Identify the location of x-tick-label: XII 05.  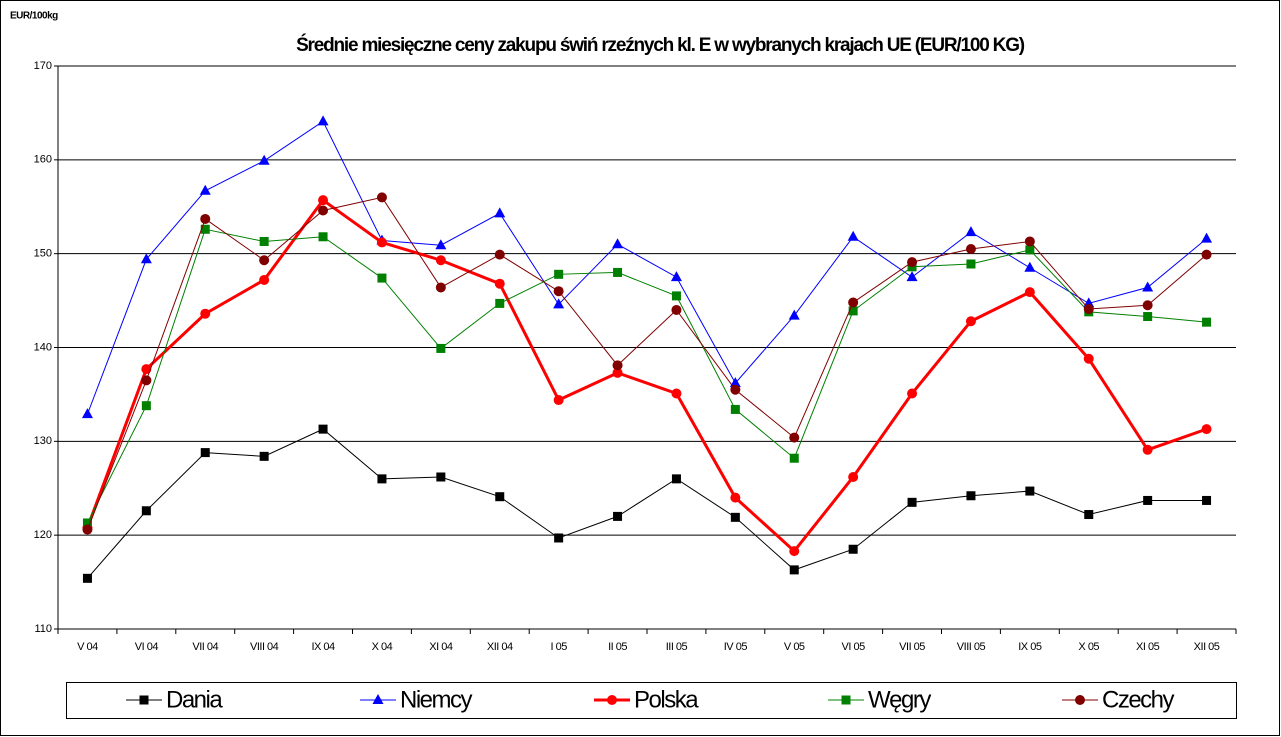
(1207, 647).